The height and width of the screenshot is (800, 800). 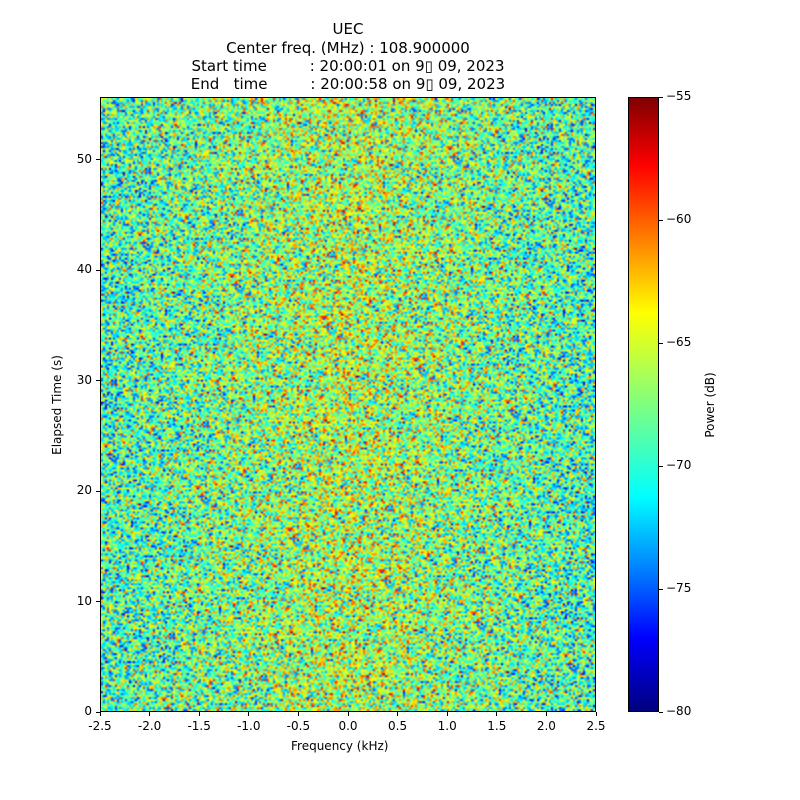 I want to click on colorbar-tick-label: −80, so click(x=679, y=711).